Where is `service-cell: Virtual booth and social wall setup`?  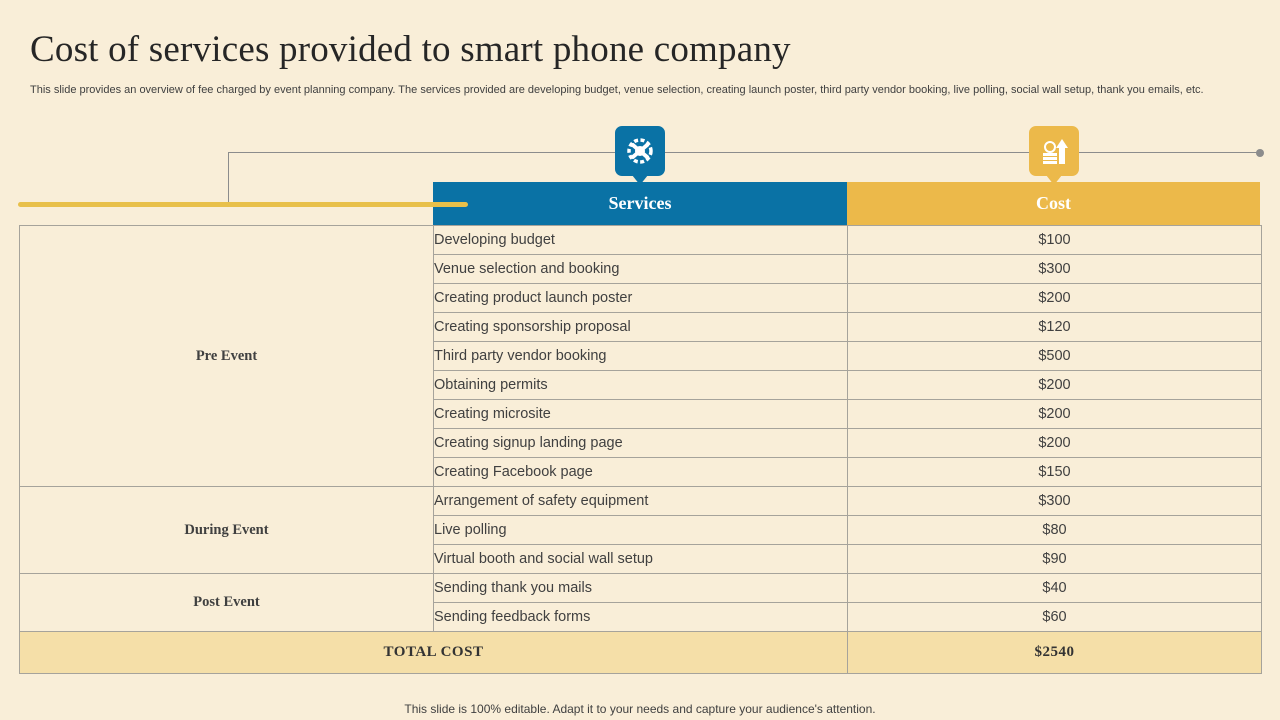 service-cell: Virtual booth and social wall setup is located at coordinates (640, 559).